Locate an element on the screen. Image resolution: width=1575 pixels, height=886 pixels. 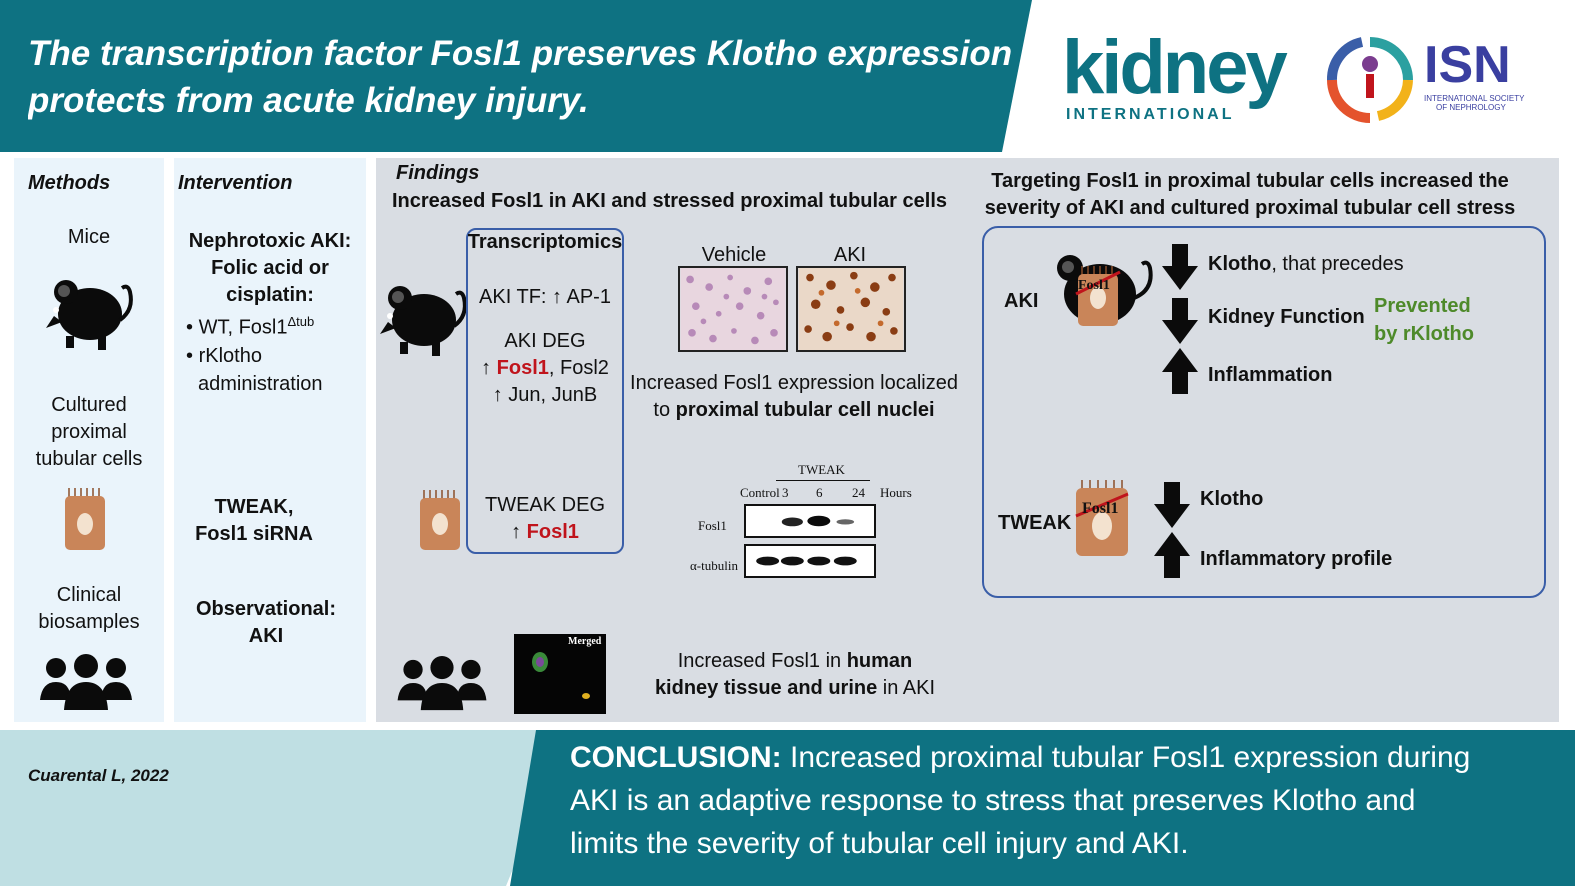
tweak-deg-block: TWEAK DEG ↑ Fosl1 is located at coordinates (545, 519).